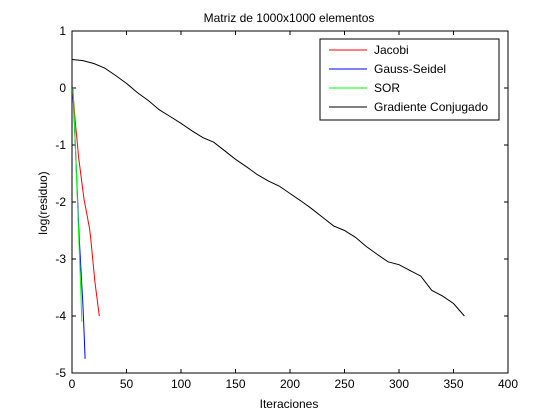  Describe the element at coordinates (62, 31) in the screenshot. I see `y-tick-label: 1` at that location.